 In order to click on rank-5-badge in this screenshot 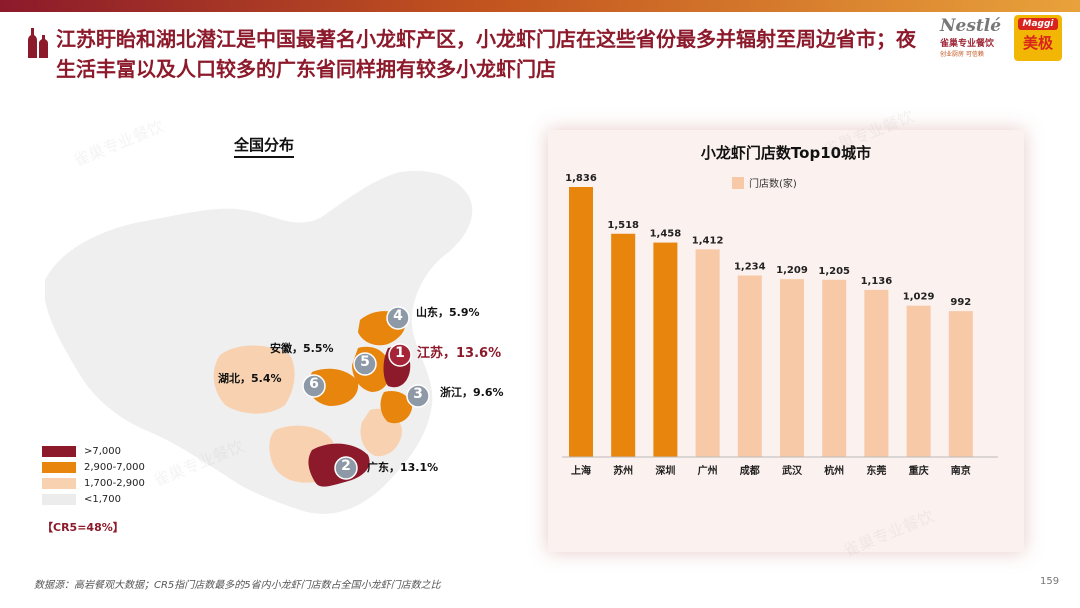, I will do `click(365, 364)`.